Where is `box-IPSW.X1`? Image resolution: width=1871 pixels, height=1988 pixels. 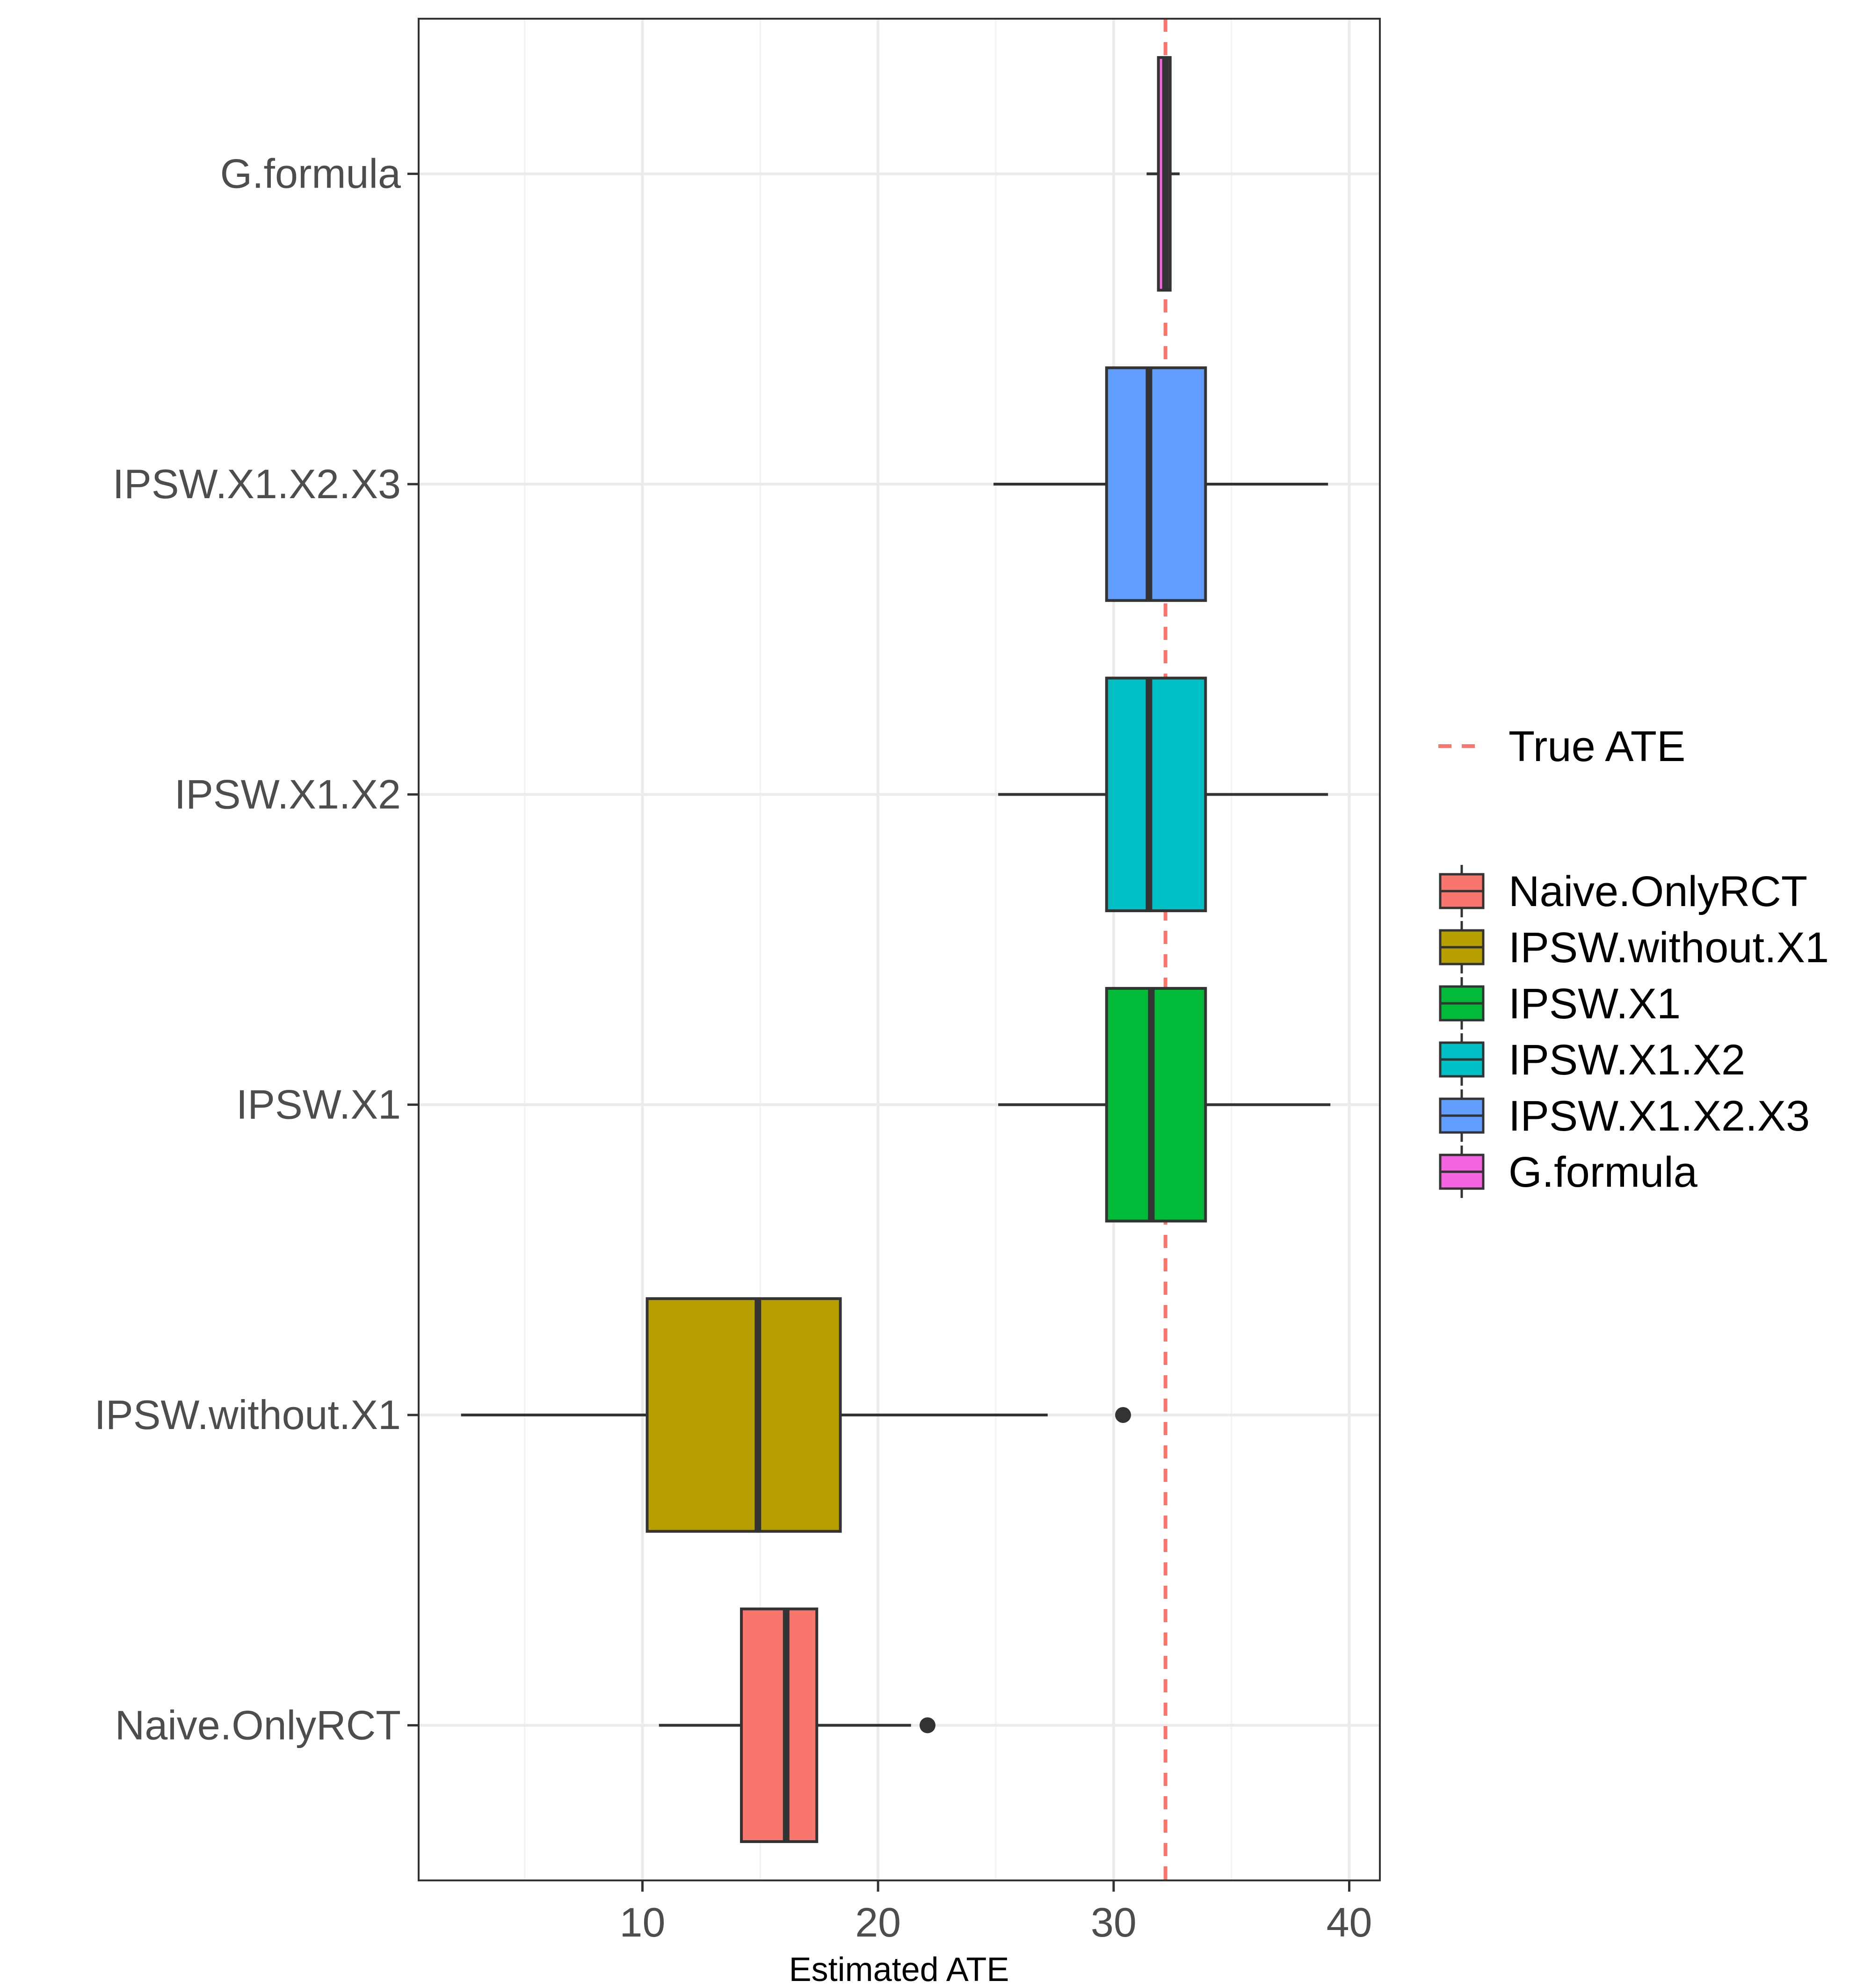 box-IPSW.X1 is located at coordinates (1164, 1105).